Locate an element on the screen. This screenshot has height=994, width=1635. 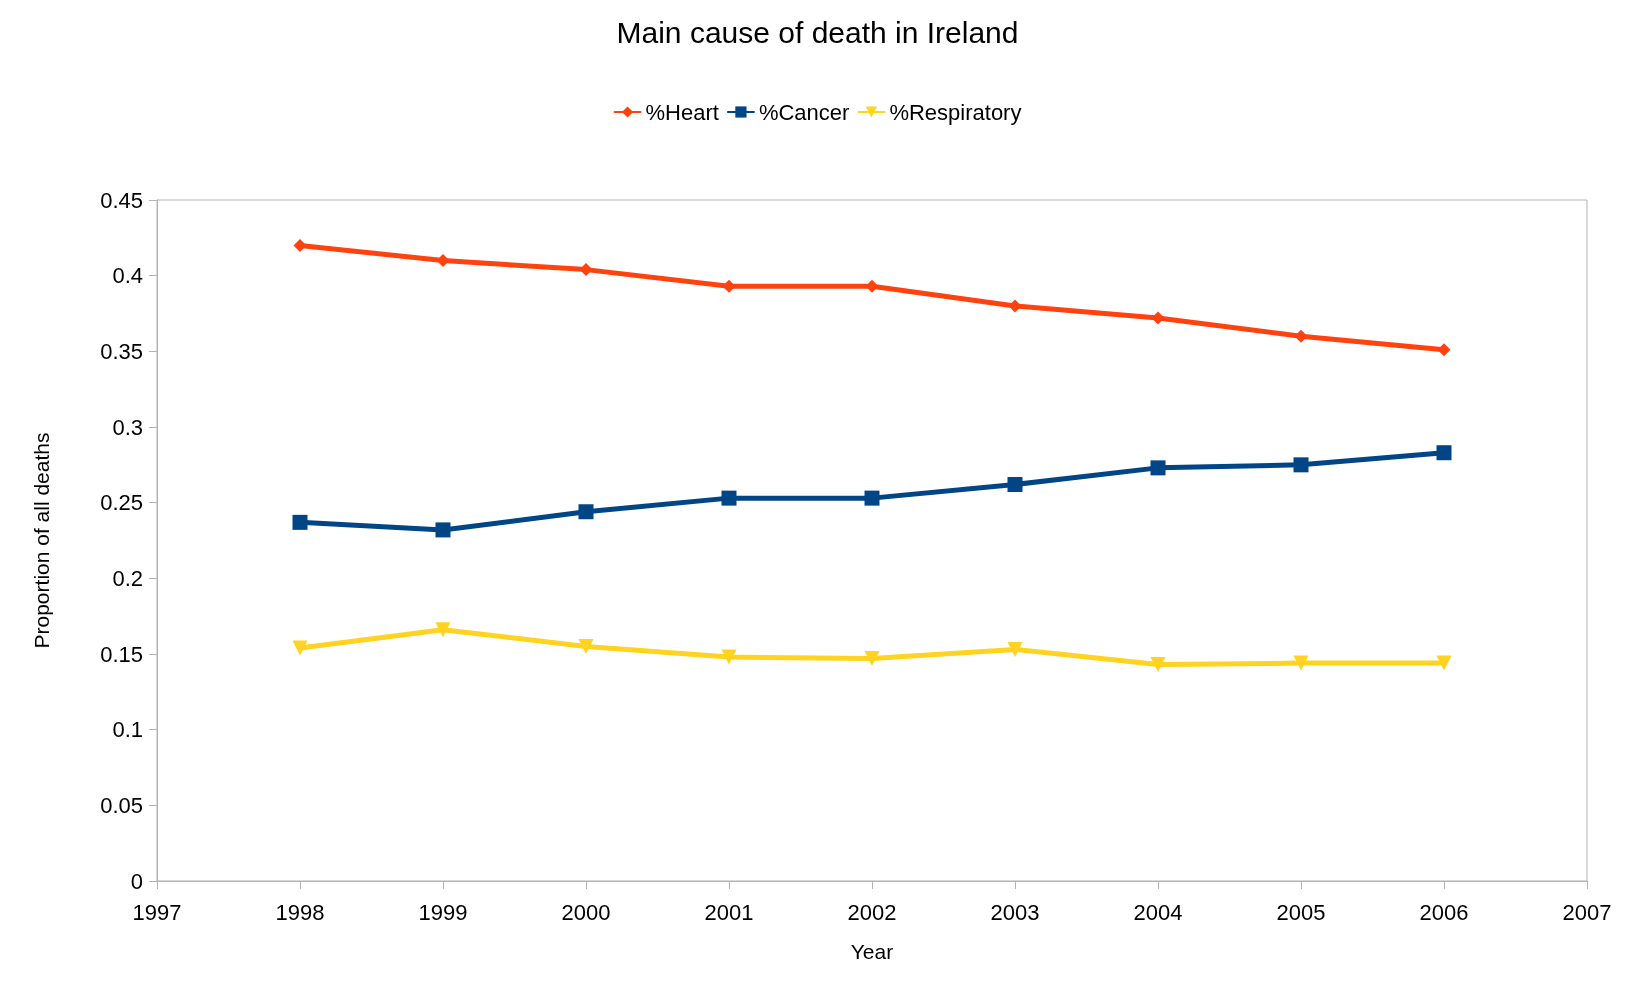
x-tick-label: 1999 is located at coordinates (443, 912).